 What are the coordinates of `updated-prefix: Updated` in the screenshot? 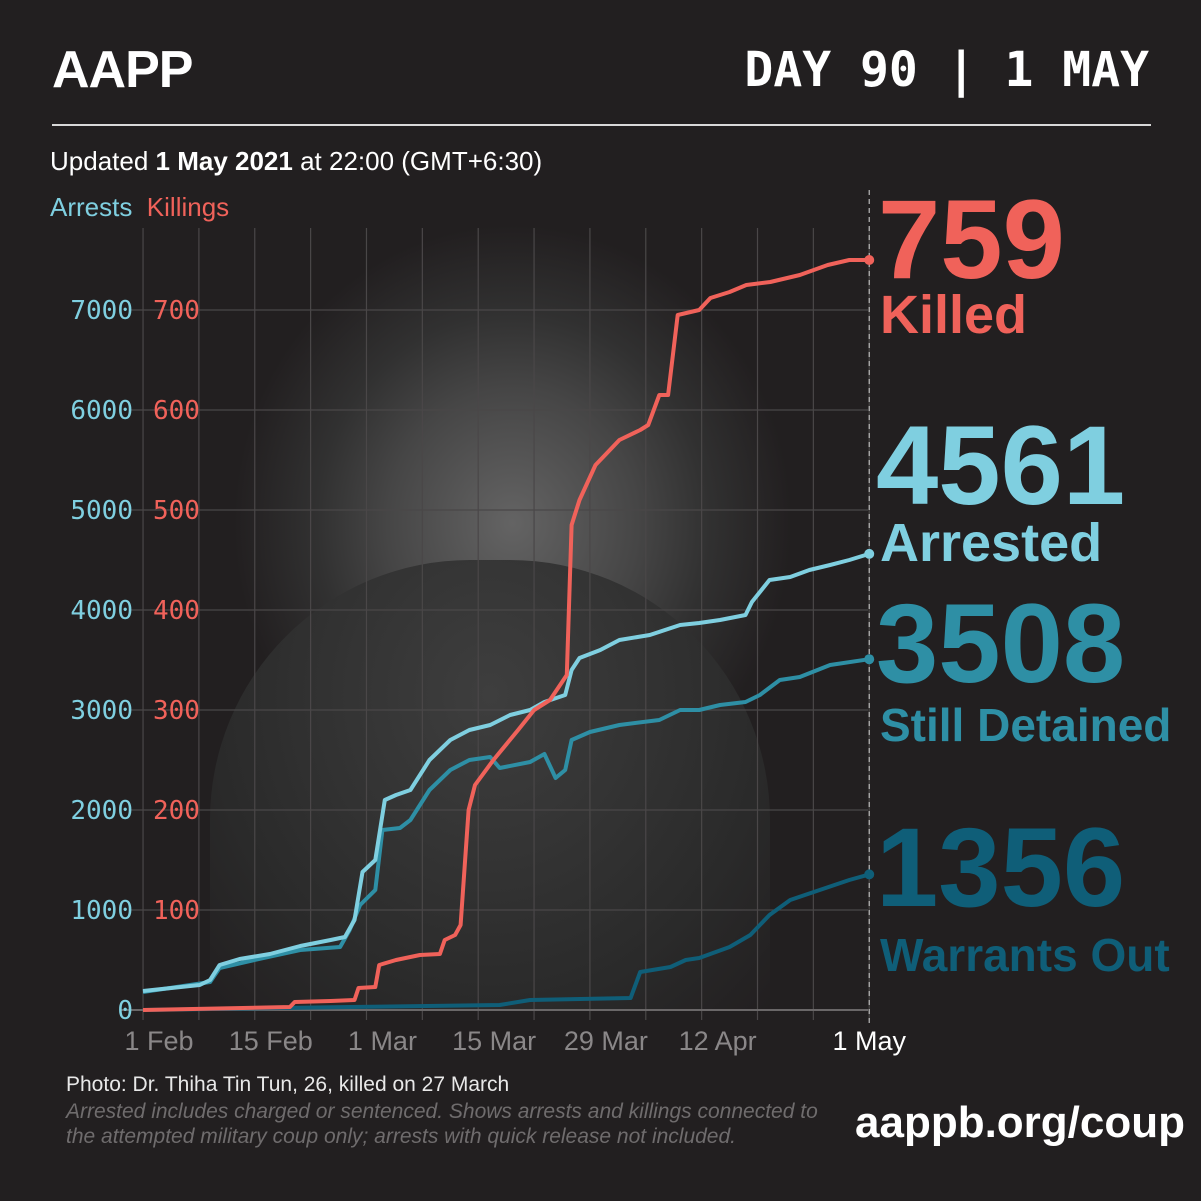 It's located at (103, 161).